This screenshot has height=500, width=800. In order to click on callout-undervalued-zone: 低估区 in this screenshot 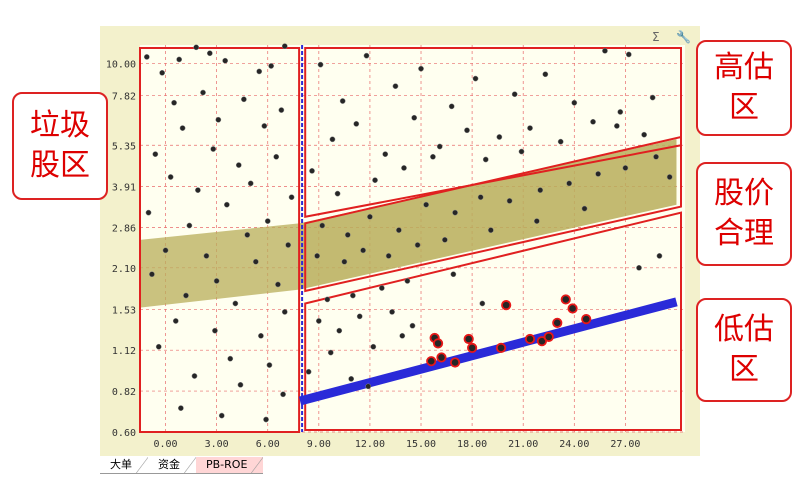, I will do `click(744, 350)`.